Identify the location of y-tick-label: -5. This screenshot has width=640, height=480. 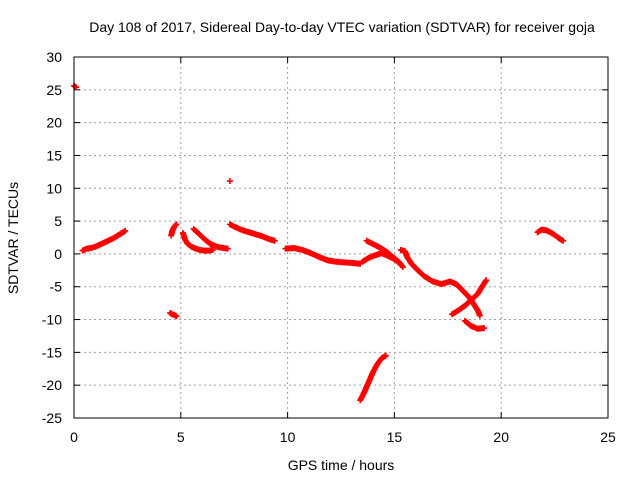
(56, 287).